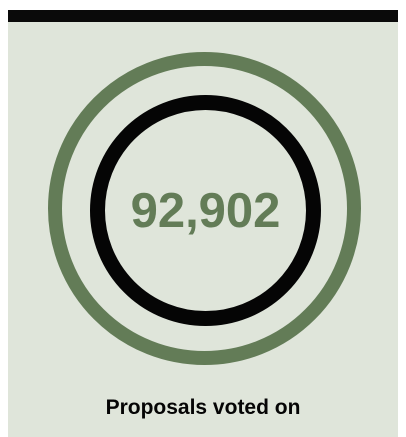 The width and height of the screenshot is (406, 437). What do you see at coordinates (203, 16) in the screenshot?
I see `top-bar` at bounding box center [203, 16].